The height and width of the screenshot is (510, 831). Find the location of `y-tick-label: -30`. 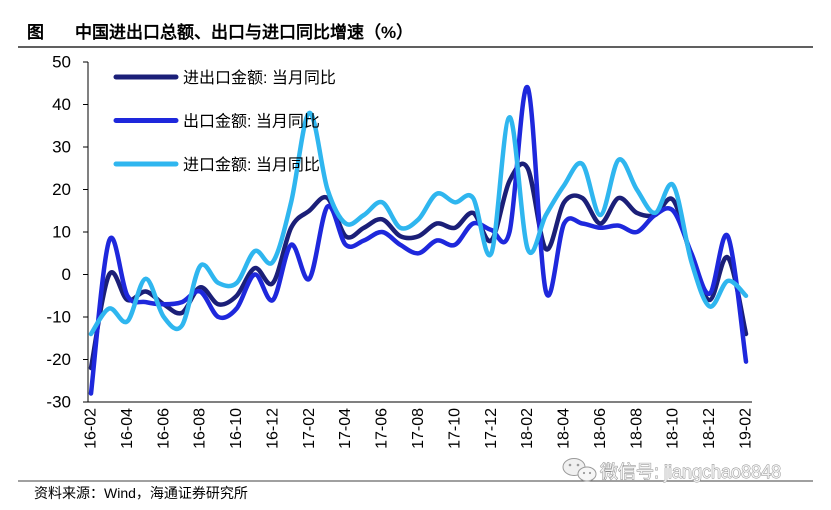

y-tick-label: -30 is located at coordinates (58, 402).